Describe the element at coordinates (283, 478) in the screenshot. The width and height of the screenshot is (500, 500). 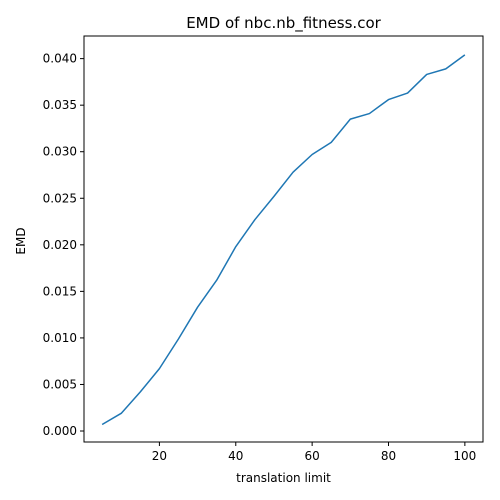
I see `x-axis-label: translation limit` at that location.